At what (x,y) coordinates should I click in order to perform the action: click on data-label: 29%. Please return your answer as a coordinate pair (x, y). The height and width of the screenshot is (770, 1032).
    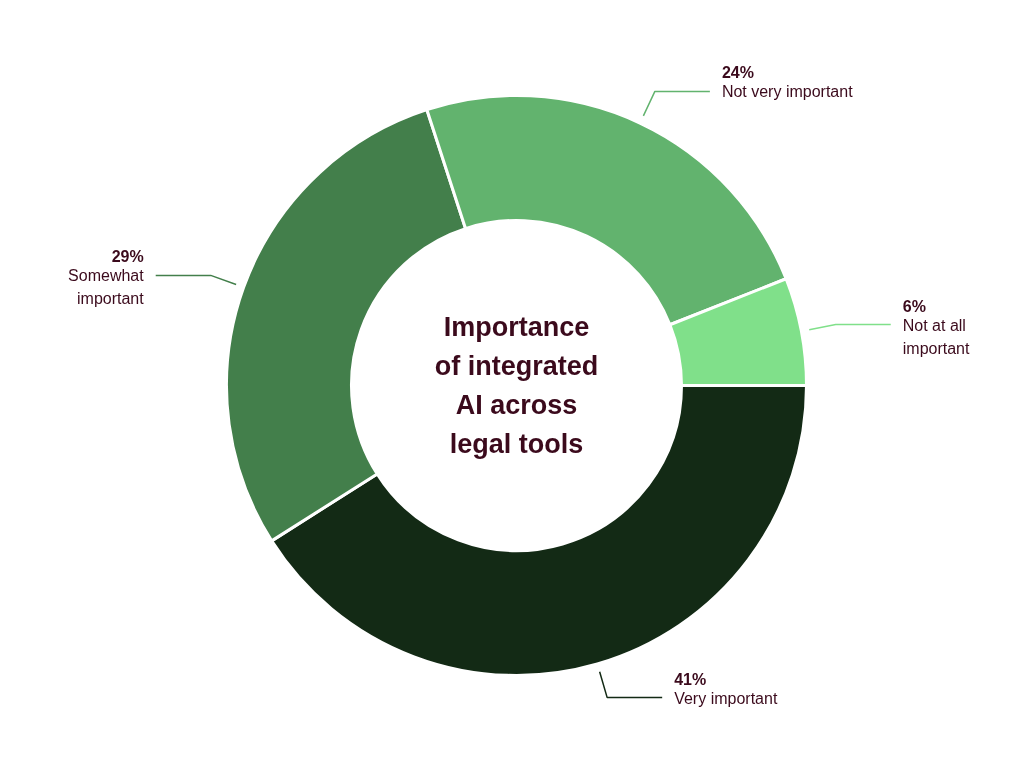
    Looking at the image, I should click on (127, 257).